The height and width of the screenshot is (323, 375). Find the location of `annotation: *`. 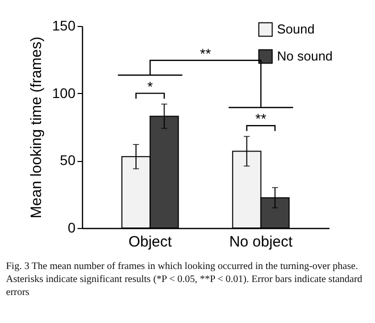

annotation: * is located at coordinates (150, 86).